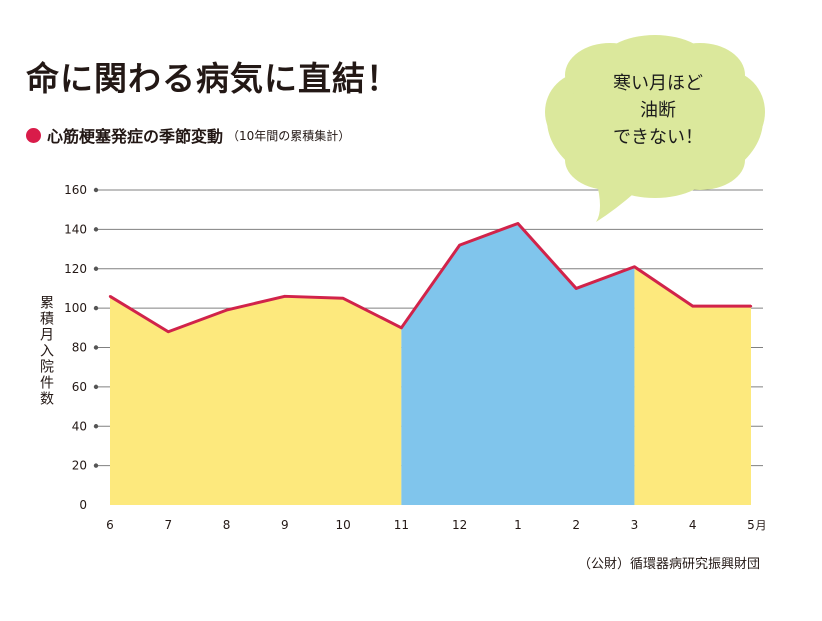  What do you see at coordinates (436, 525) in the screenshot?
I see `x-tick-labels: 6 7 8 9 10 11 12 1 2 3 4 5 月` at bounding box center [436, 525].